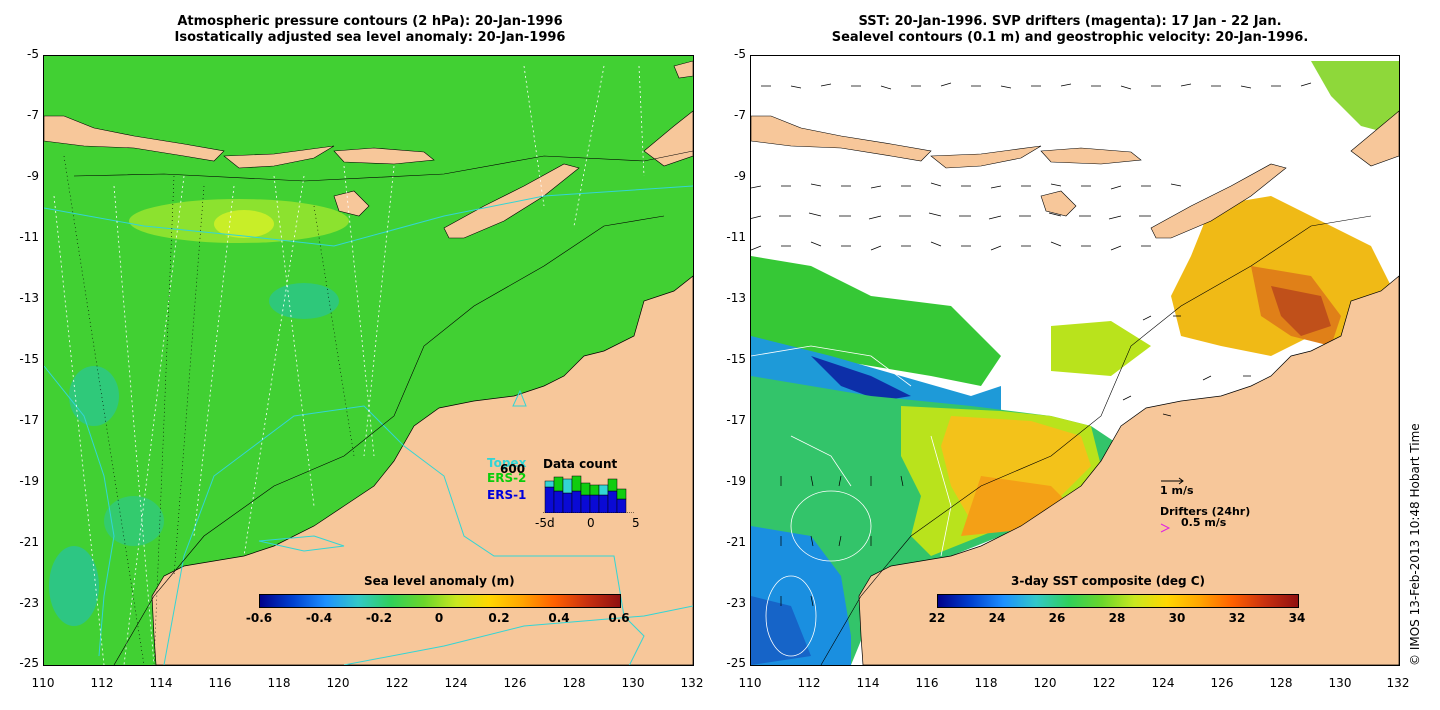  What do you see at coordinates (559, 618) in the screenshot?
I see `left-cbar-tick-5: 0.4` at bounding box center [559, 618].